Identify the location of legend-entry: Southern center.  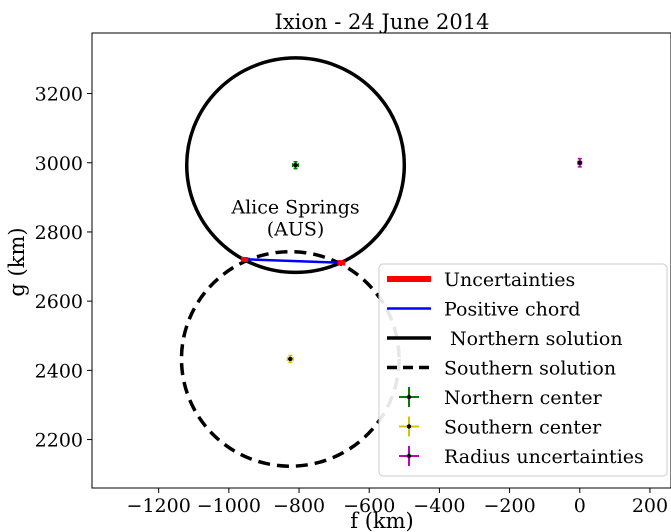
(500, 427).